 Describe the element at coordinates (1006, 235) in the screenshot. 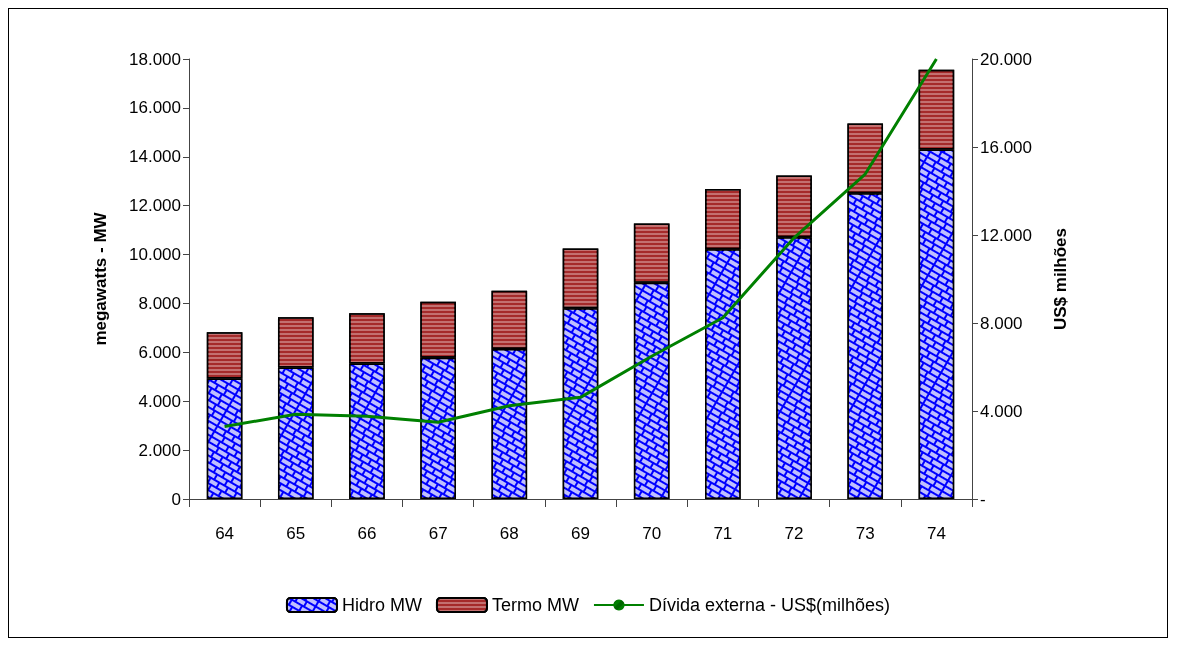

I see `y2-tick-label: 12.000` at that location.